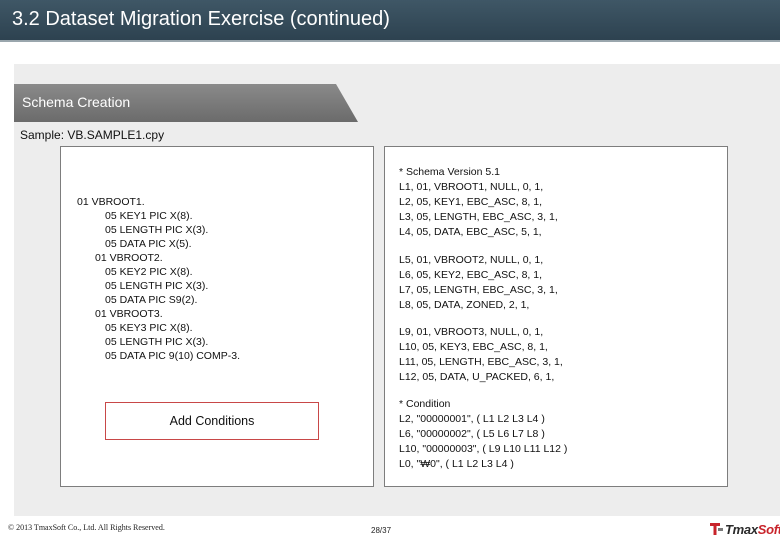 The height and width of the screenshot is (540, 780). Describe the element at coordinates (92, 135) in the screenshot. I see `sample-label: Sample: VB.SAMPLE1.cpy` at that location.